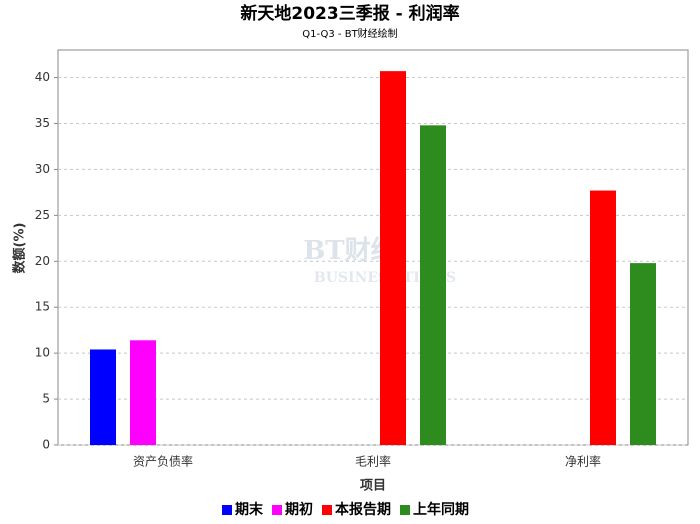 This screenshot has width=700, height=524. What do you see at coordinates (373, 486) in the screenshot?
I see `x-axis-label: 项目` at bounding box center [373, 486].